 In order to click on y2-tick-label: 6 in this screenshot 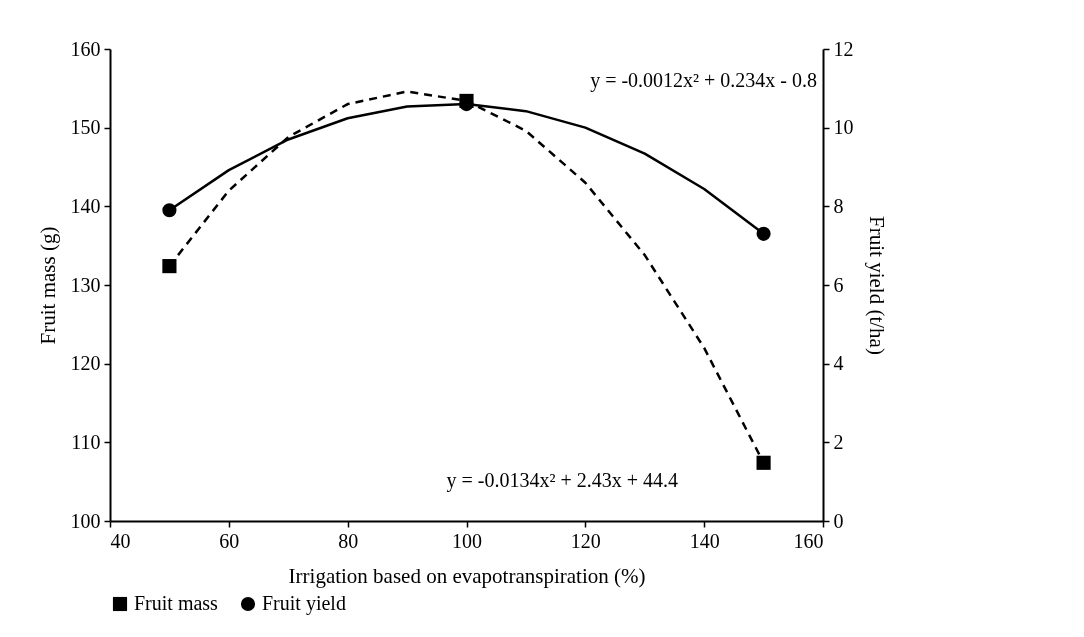, I will do `click(838, 284)`.